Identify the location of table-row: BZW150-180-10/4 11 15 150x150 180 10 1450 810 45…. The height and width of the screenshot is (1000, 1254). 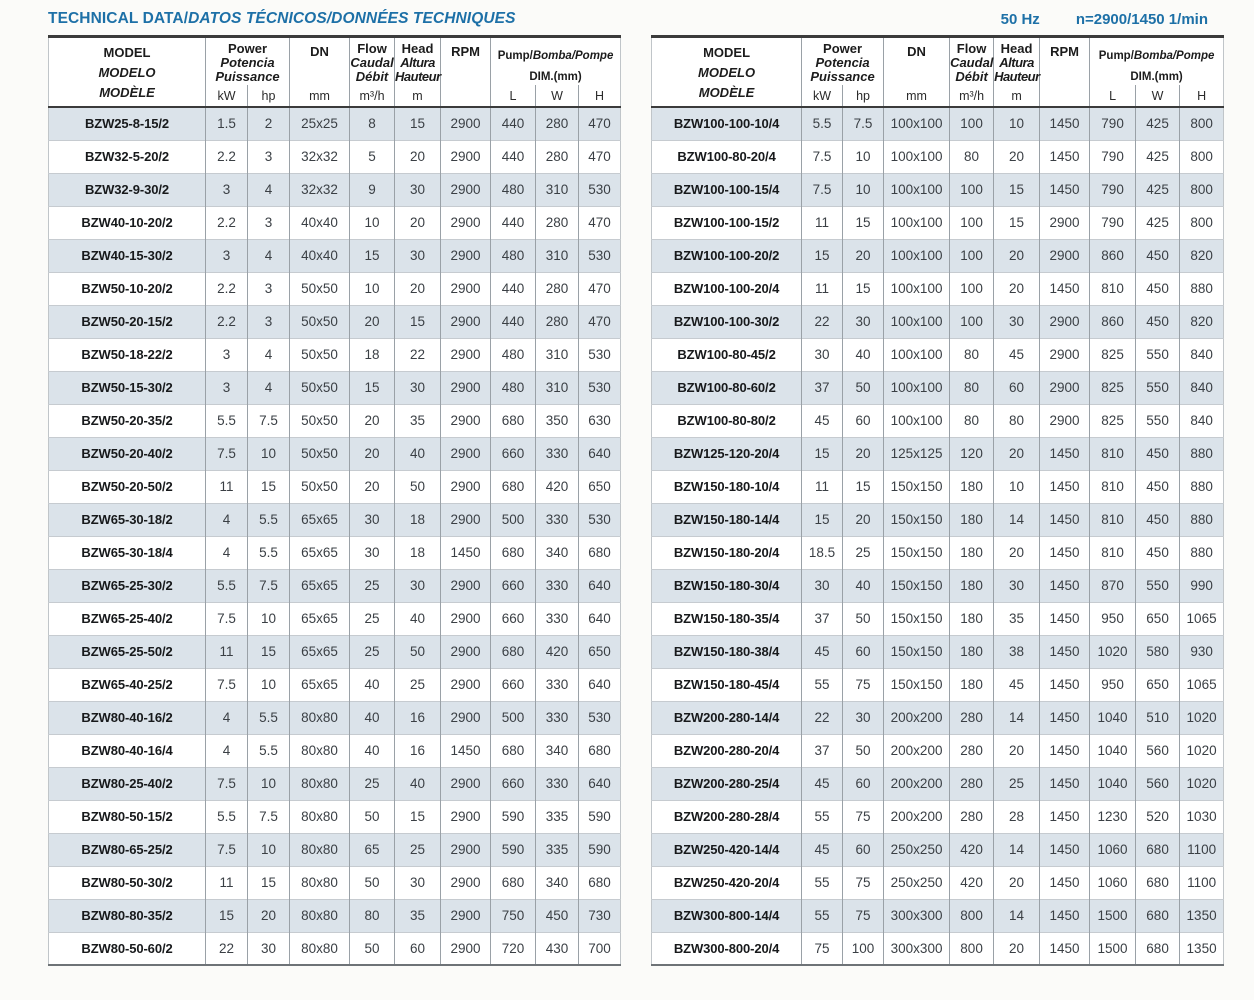
(937, 486).